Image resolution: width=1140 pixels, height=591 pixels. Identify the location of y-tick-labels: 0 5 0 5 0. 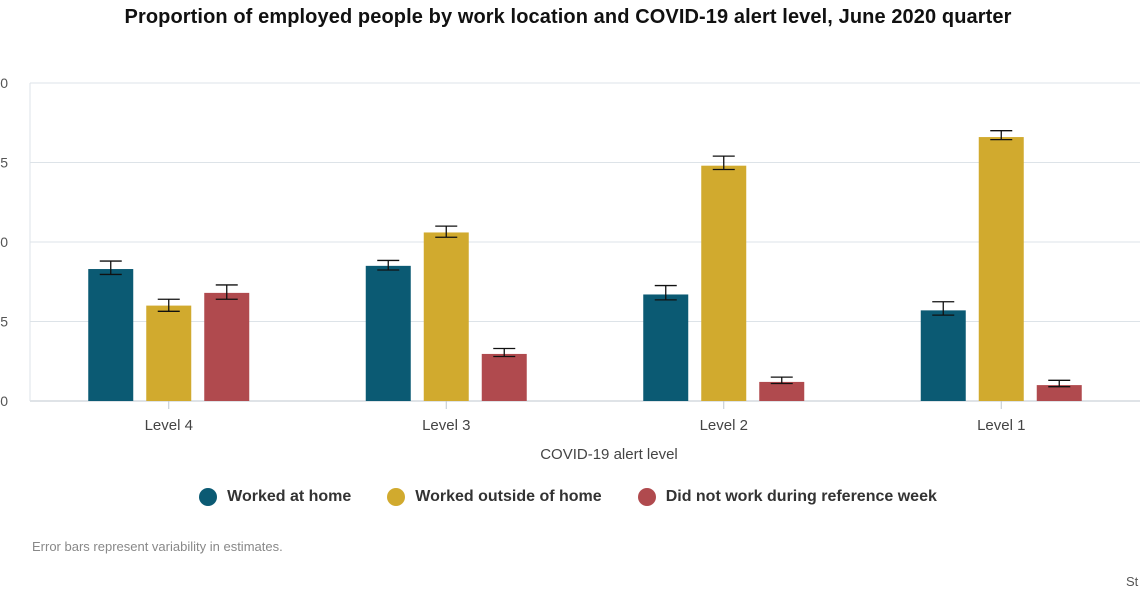
(4, 242).